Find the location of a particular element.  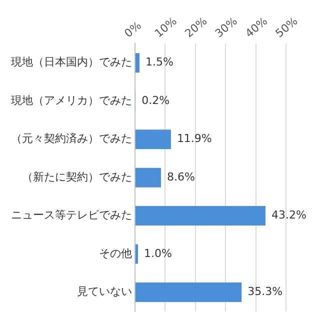

x-tick-label: 40% is located at coordinates (256, 27).